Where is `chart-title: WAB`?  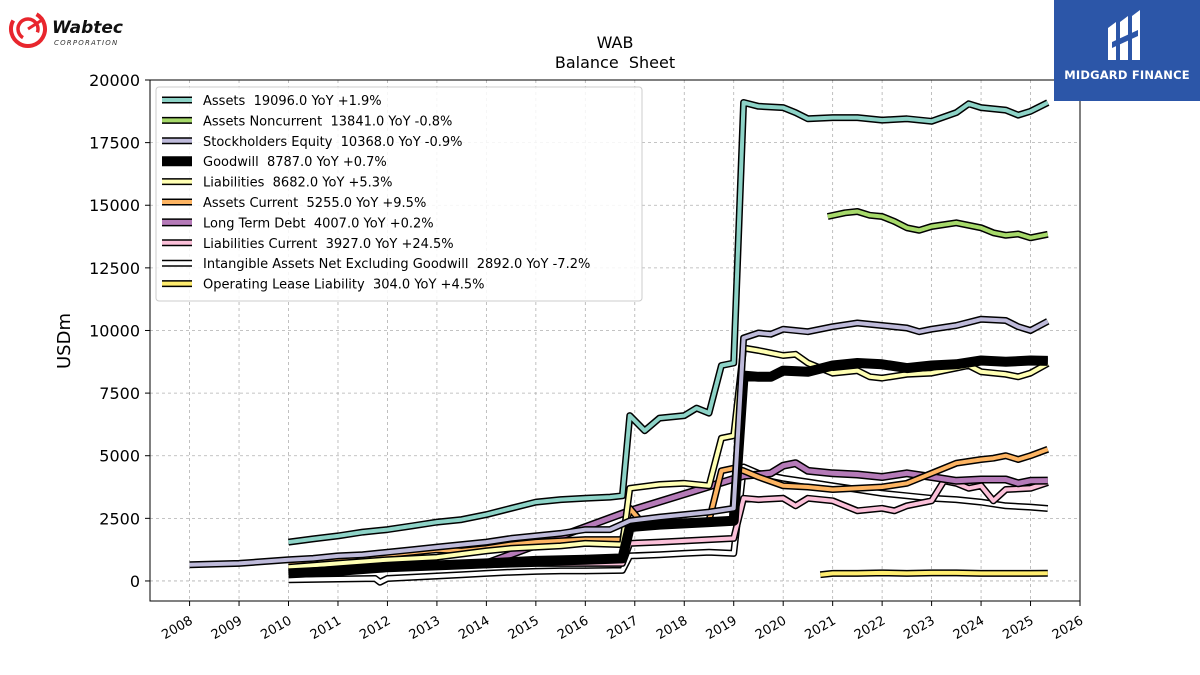 chart-title: WAB is located at coordinates (615, 42).